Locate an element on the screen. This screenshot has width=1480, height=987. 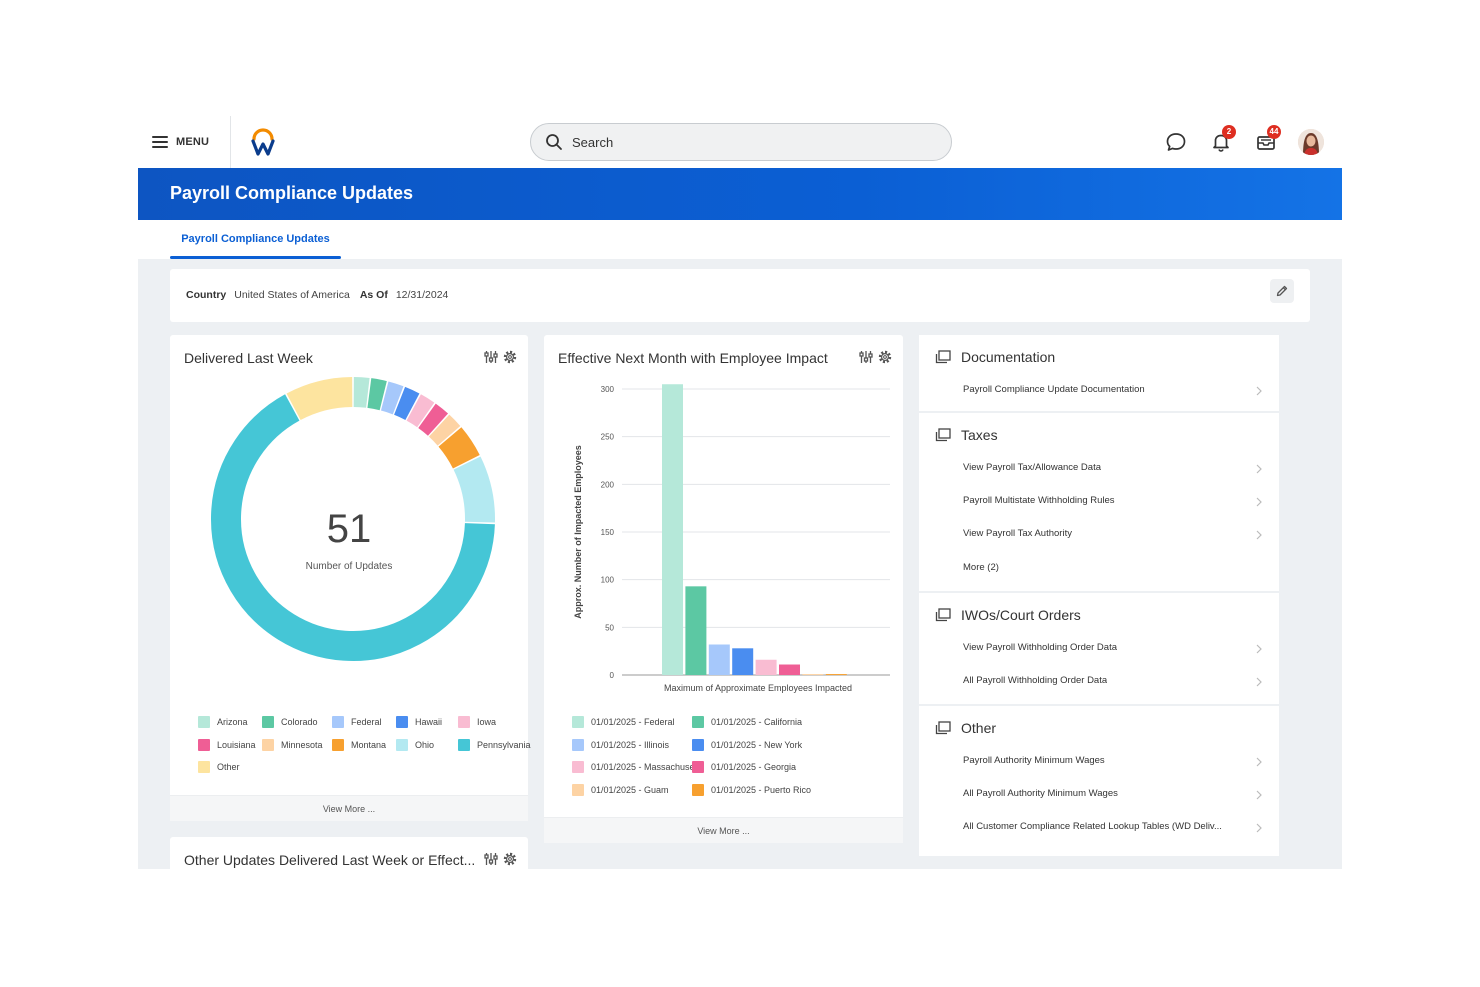
legend-item-01-01-2025-federal: 01/01/2025 - Federal is located at coordinates (632, 722).